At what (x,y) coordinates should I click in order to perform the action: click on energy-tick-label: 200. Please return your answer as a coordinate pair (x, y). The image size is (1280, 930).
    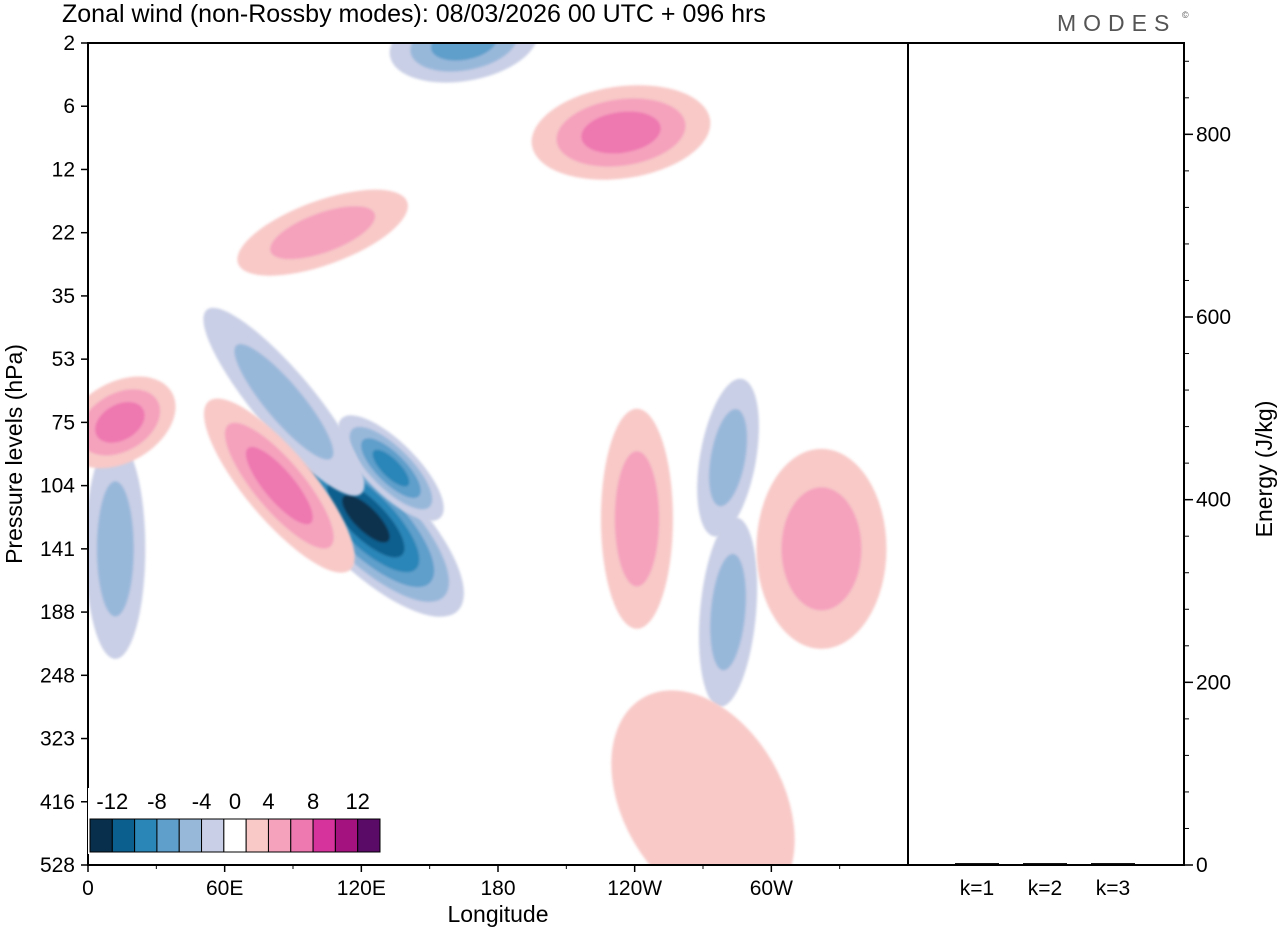
    Looking at the image, I should click on (1213, 682).